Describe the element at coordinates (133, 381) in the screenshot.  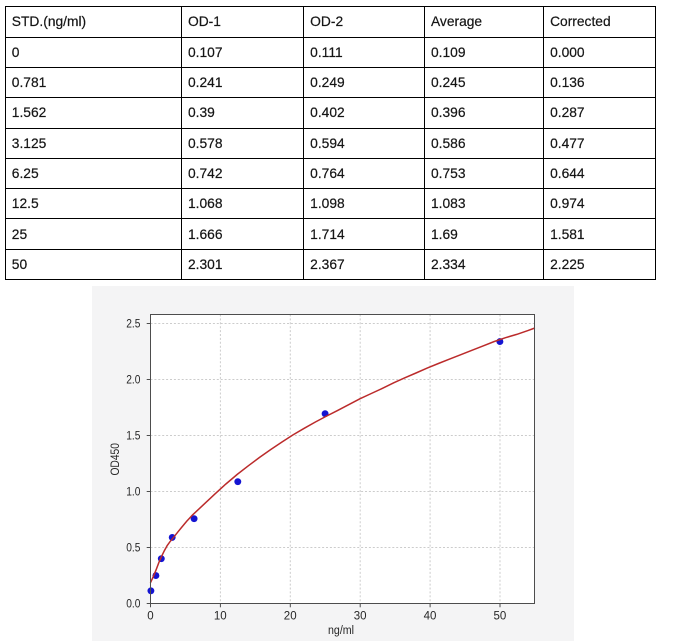
I see `svg-text: 2.0` at that location.